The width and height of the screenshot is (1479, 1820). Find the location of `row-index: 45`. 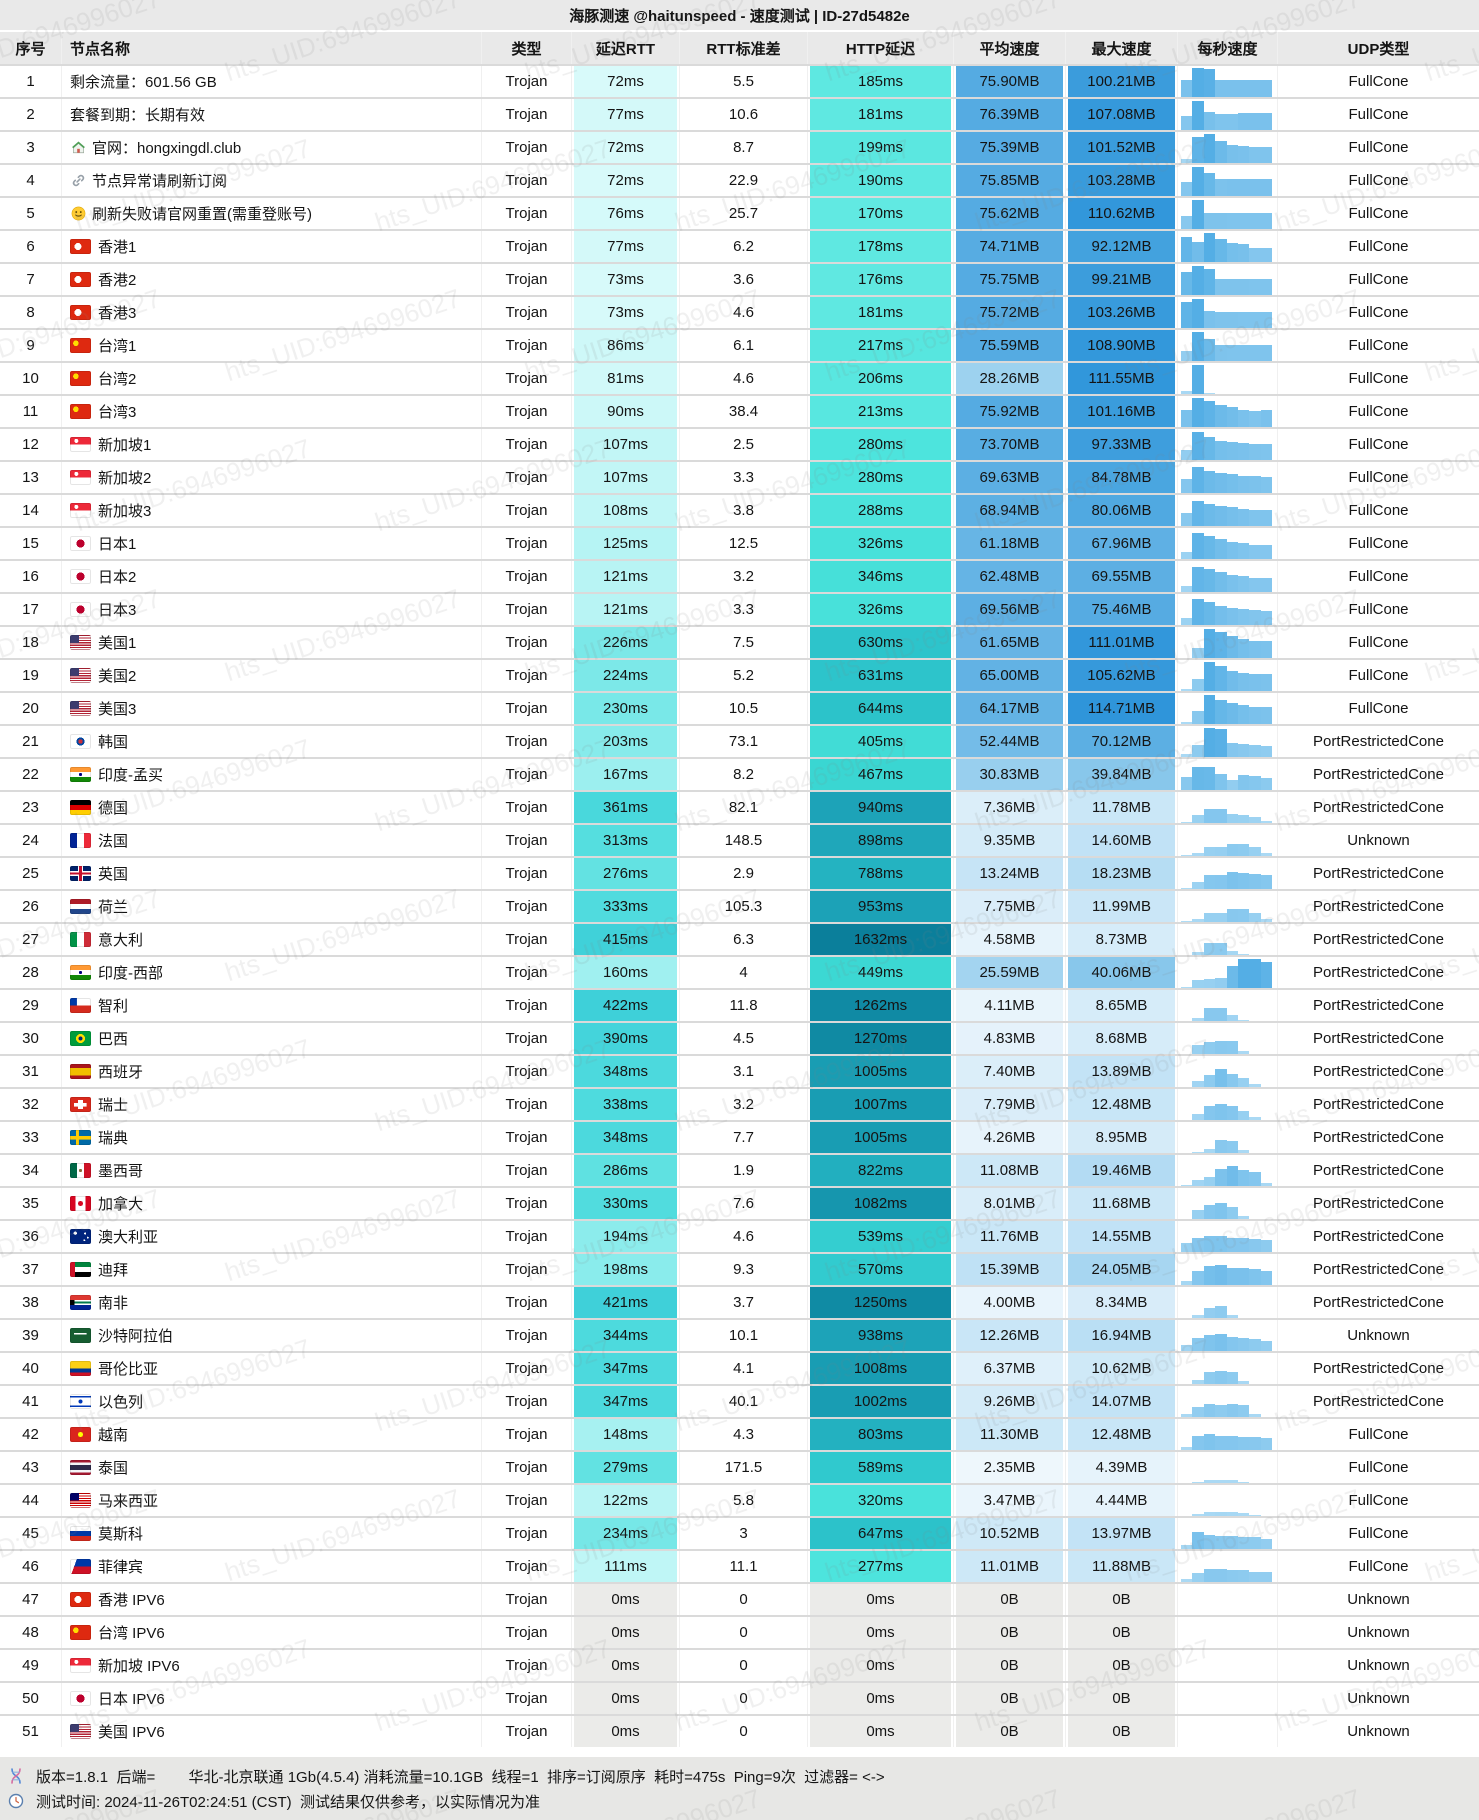

row-index: 45 is located at coordinates (31, 1533).